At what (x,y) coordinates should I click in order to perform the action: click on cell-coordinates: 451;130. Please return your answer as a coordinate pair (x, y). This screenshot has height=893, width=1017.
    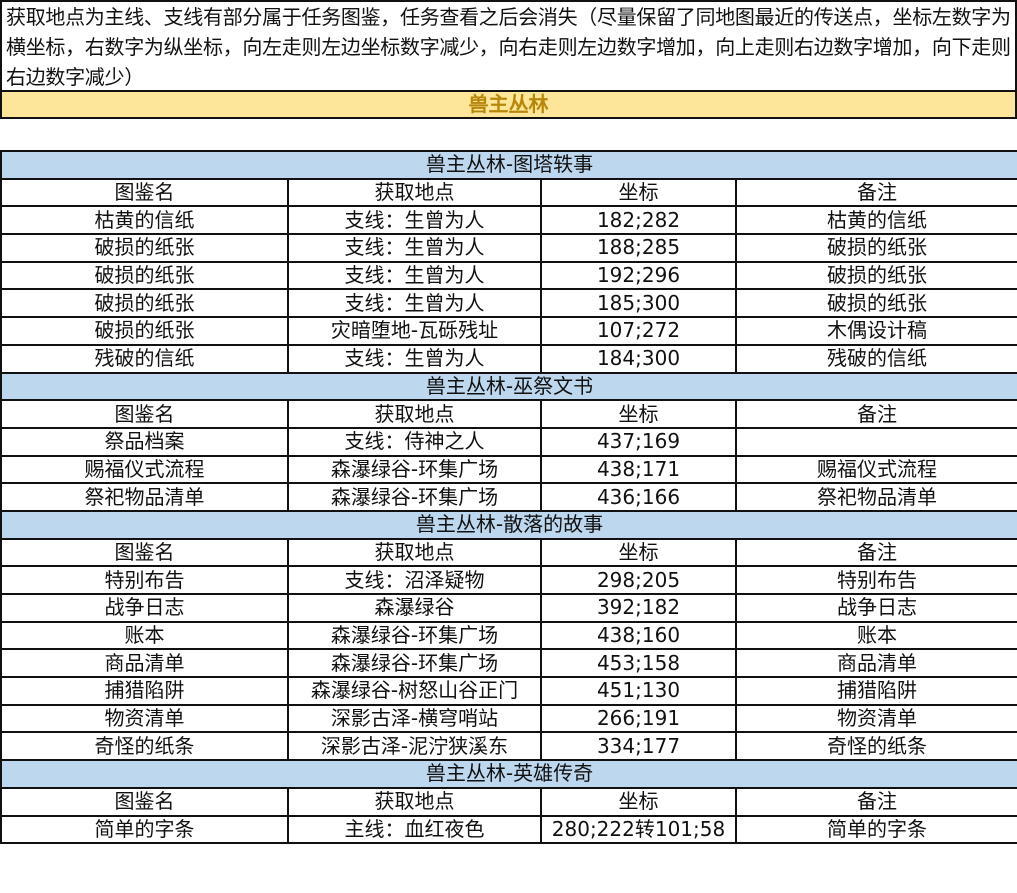
    Looking at the image, I should click on (638, 691).